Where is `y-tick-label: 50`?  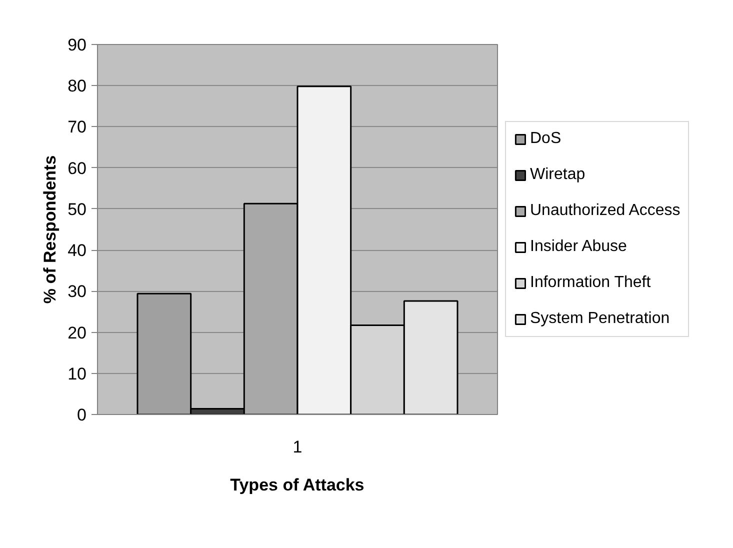 y-tick-label: 50 is located at coordinates (77, 209).